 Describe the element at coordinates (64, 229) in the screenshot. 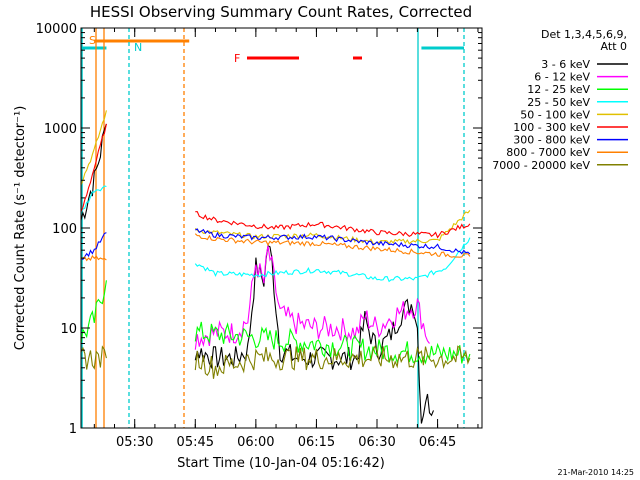

I see `y-tick-label: 100` at that location.